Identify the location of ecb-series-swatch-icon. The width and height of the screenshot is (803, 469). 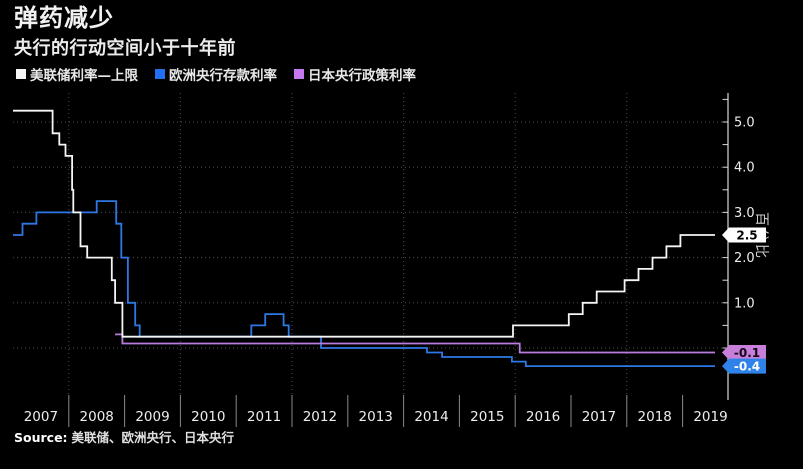
(160, 74).